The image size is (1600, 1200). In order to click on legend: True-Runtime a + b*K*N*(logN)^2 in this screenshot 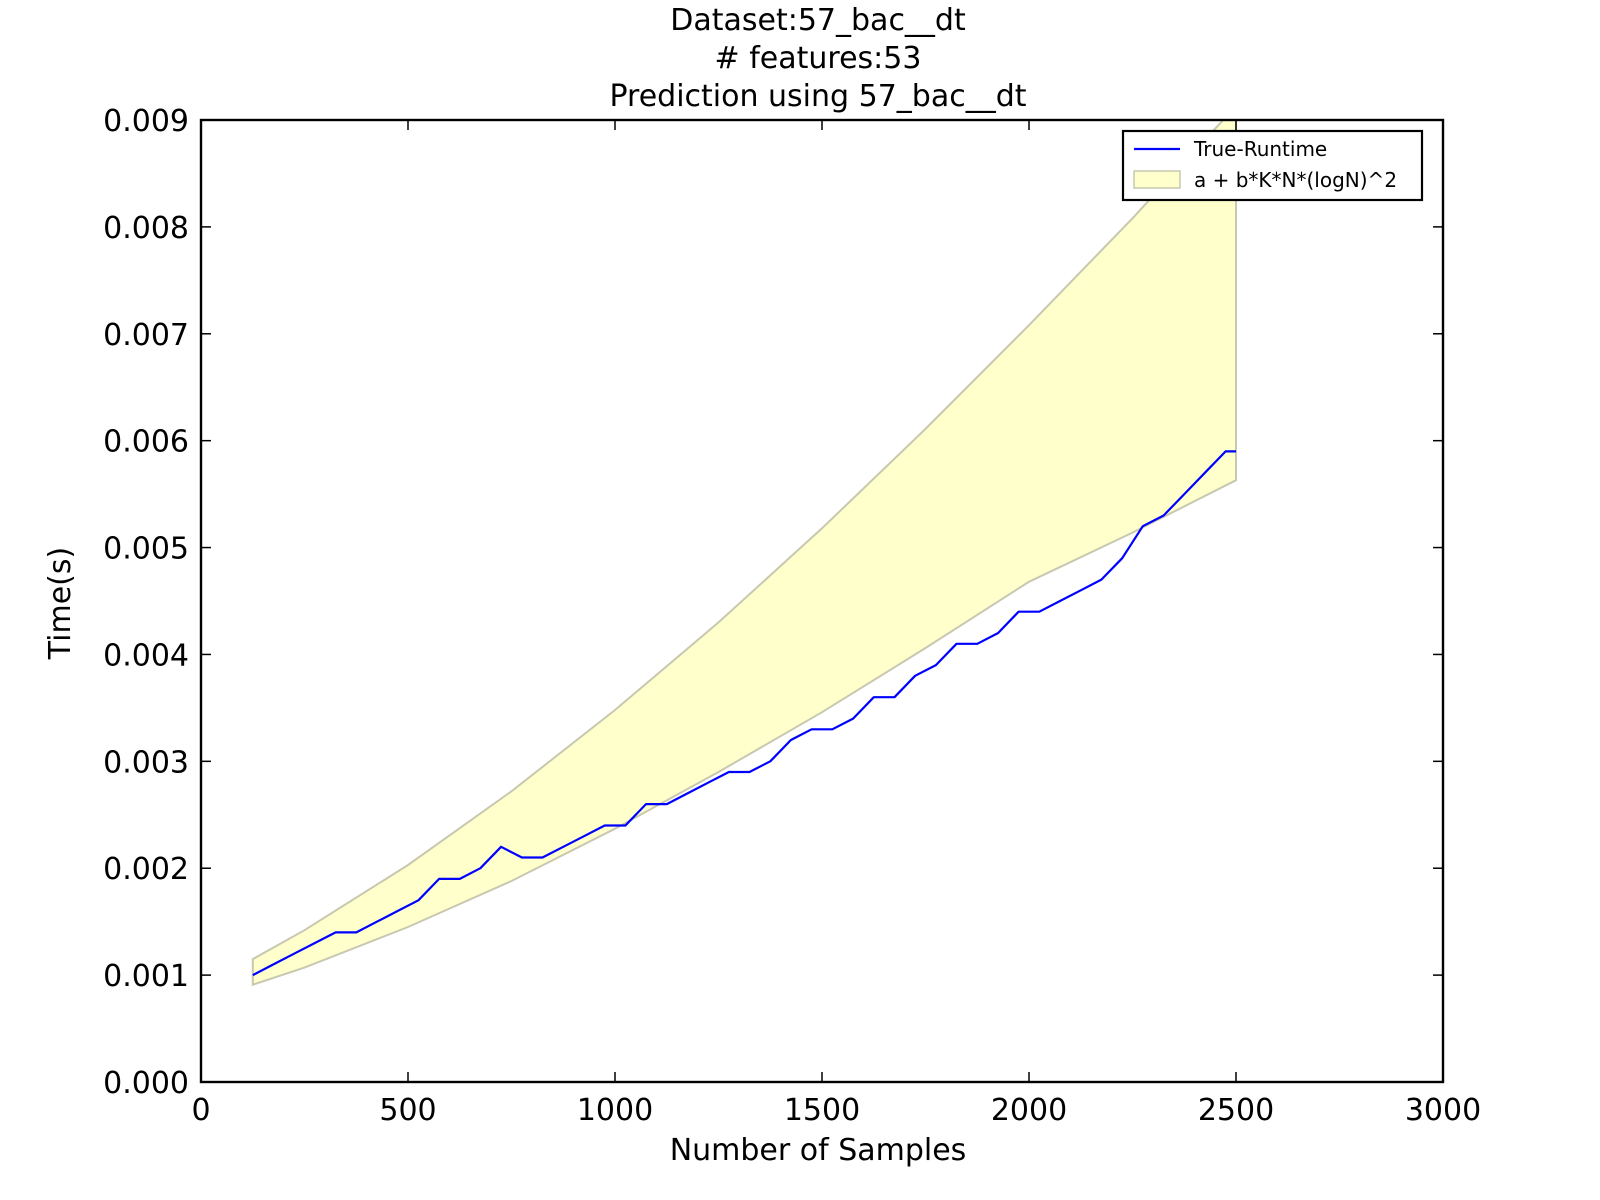, I will do `click(1272, 165)`.